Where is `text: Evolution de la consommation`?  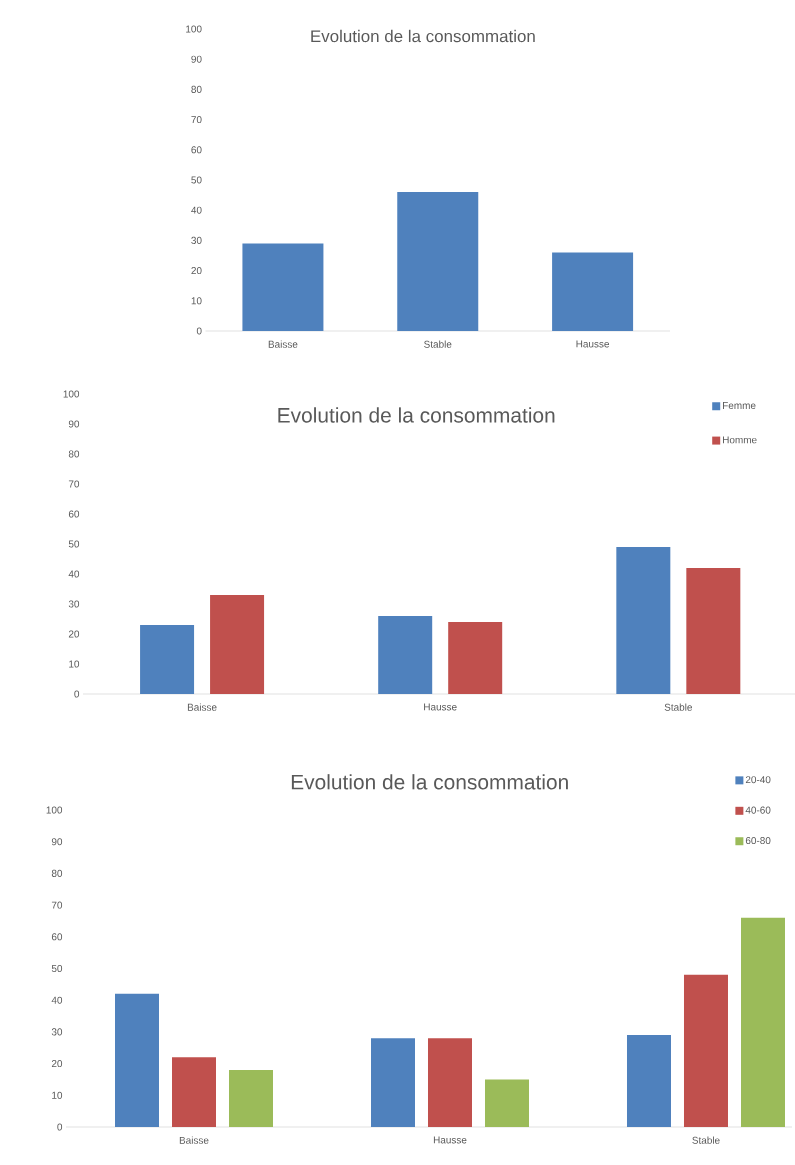 text: Evolution de la consommation is located at coordinates (416, 415).